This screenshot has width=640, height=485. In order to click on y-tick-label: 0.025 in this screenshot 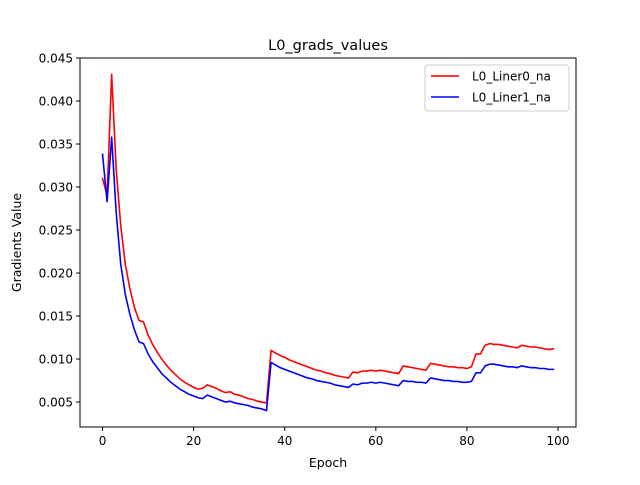, I will do `click(56, 231)`.